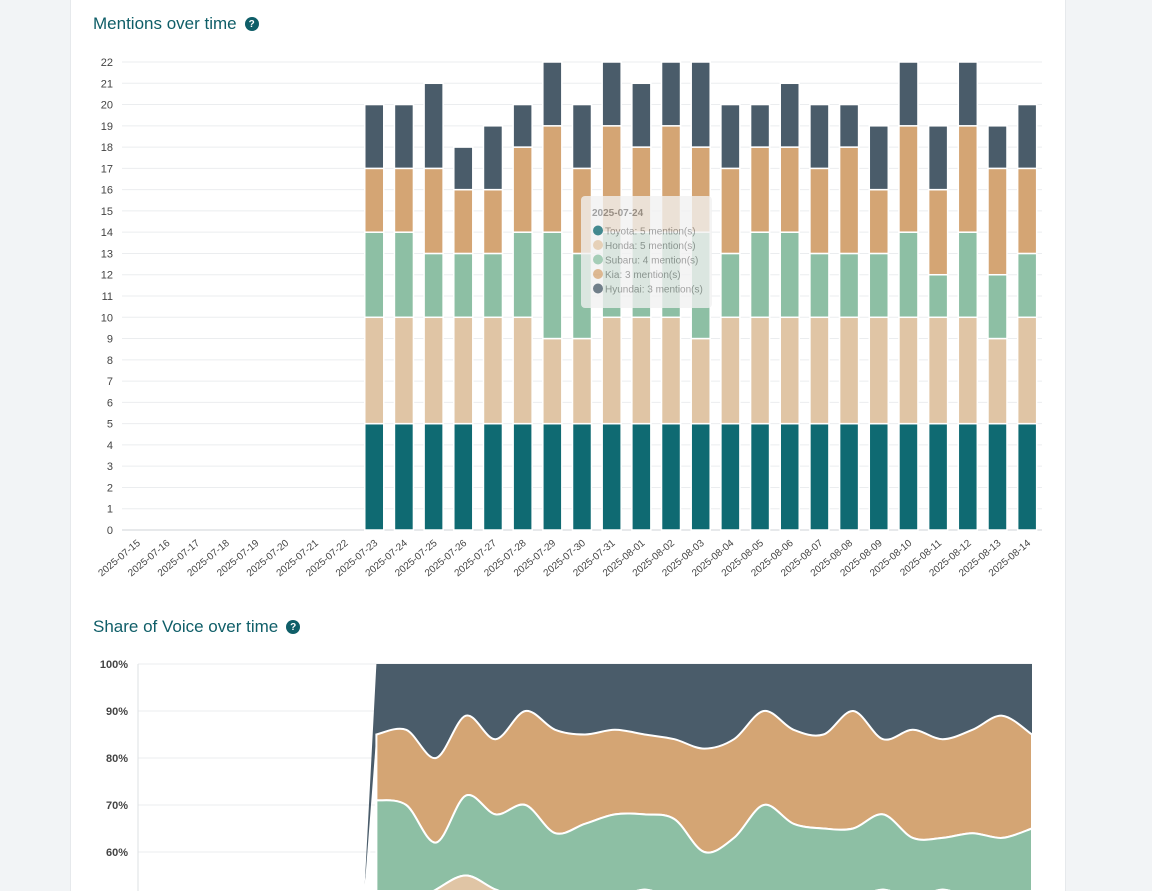  What do you see at coordinates (618, 213) in the screenshot?
I see `tooltip-date: 2025-07-24` at bounding box center [618, 213].